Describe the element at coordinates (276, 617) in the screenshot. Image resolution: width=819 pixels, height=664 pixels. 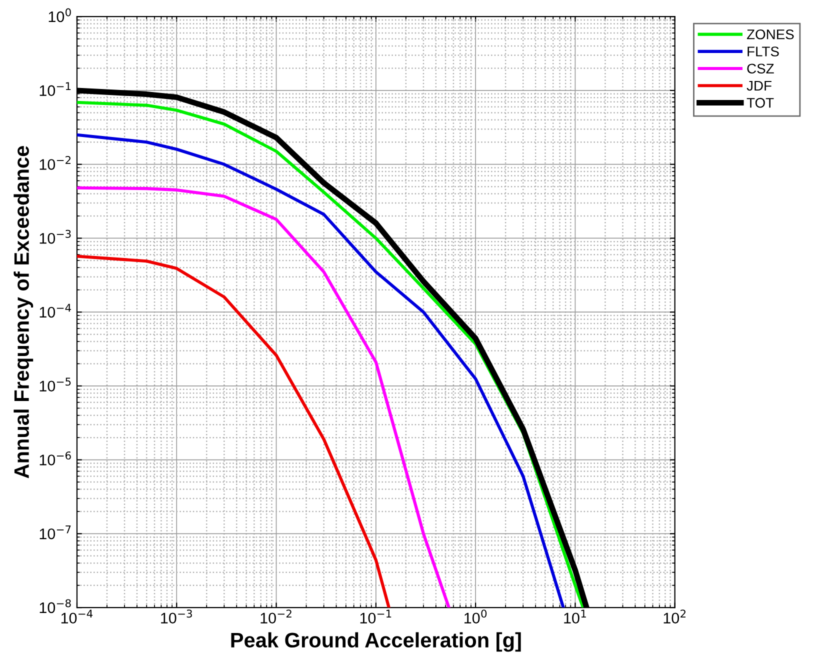
I see `x-tick-label: 10$^{−2}$` at that location.